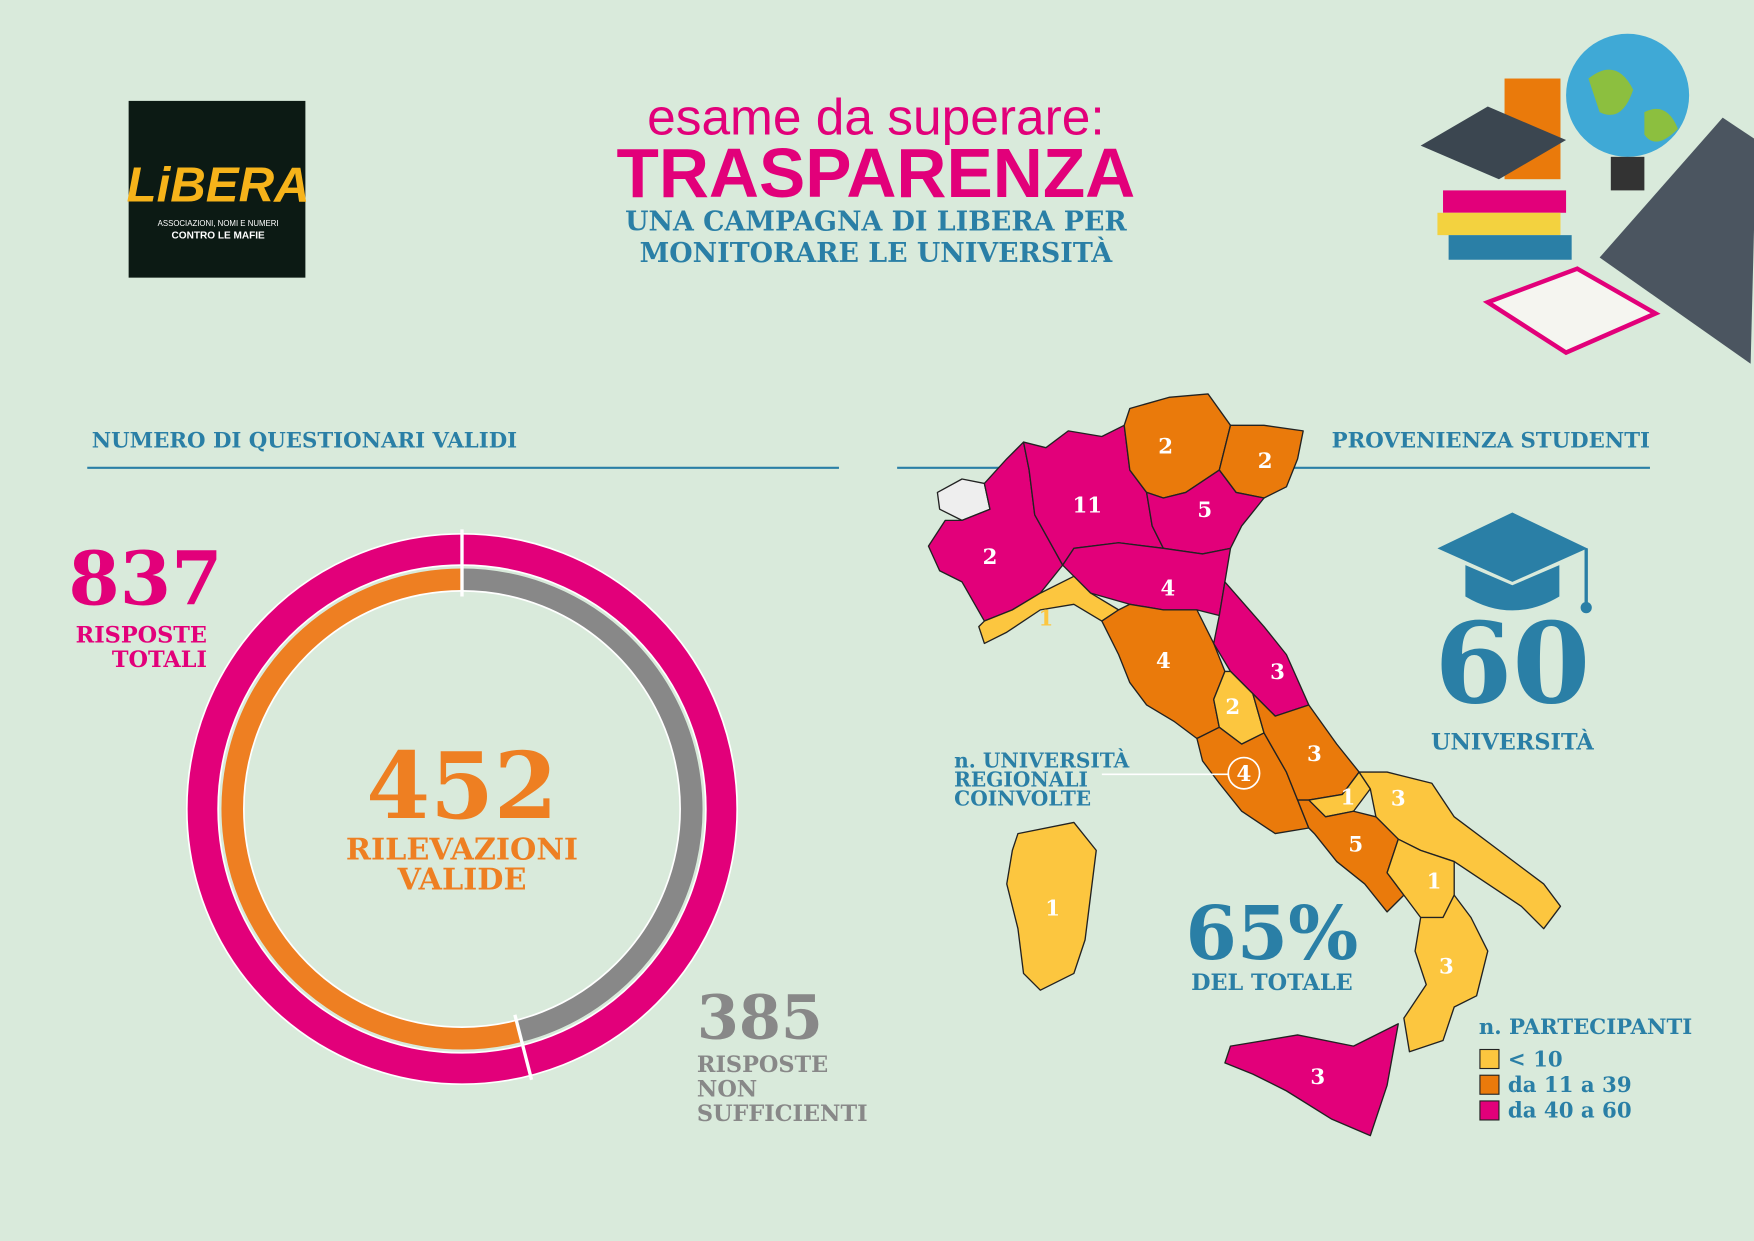  What do you see at coordinates (762, 1065) in the screenshot?
I see `insufficient-label: RISPOSTE` at bounding box center [762, 1065].